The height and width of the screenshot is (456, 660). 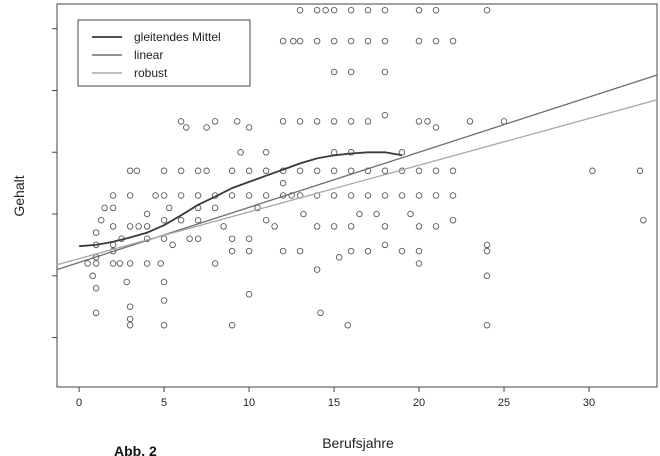 What do you see at coordinates (148, 55) in the screenshot?
I see `legend-label-linear: linear` at bounding box center [148, 55].